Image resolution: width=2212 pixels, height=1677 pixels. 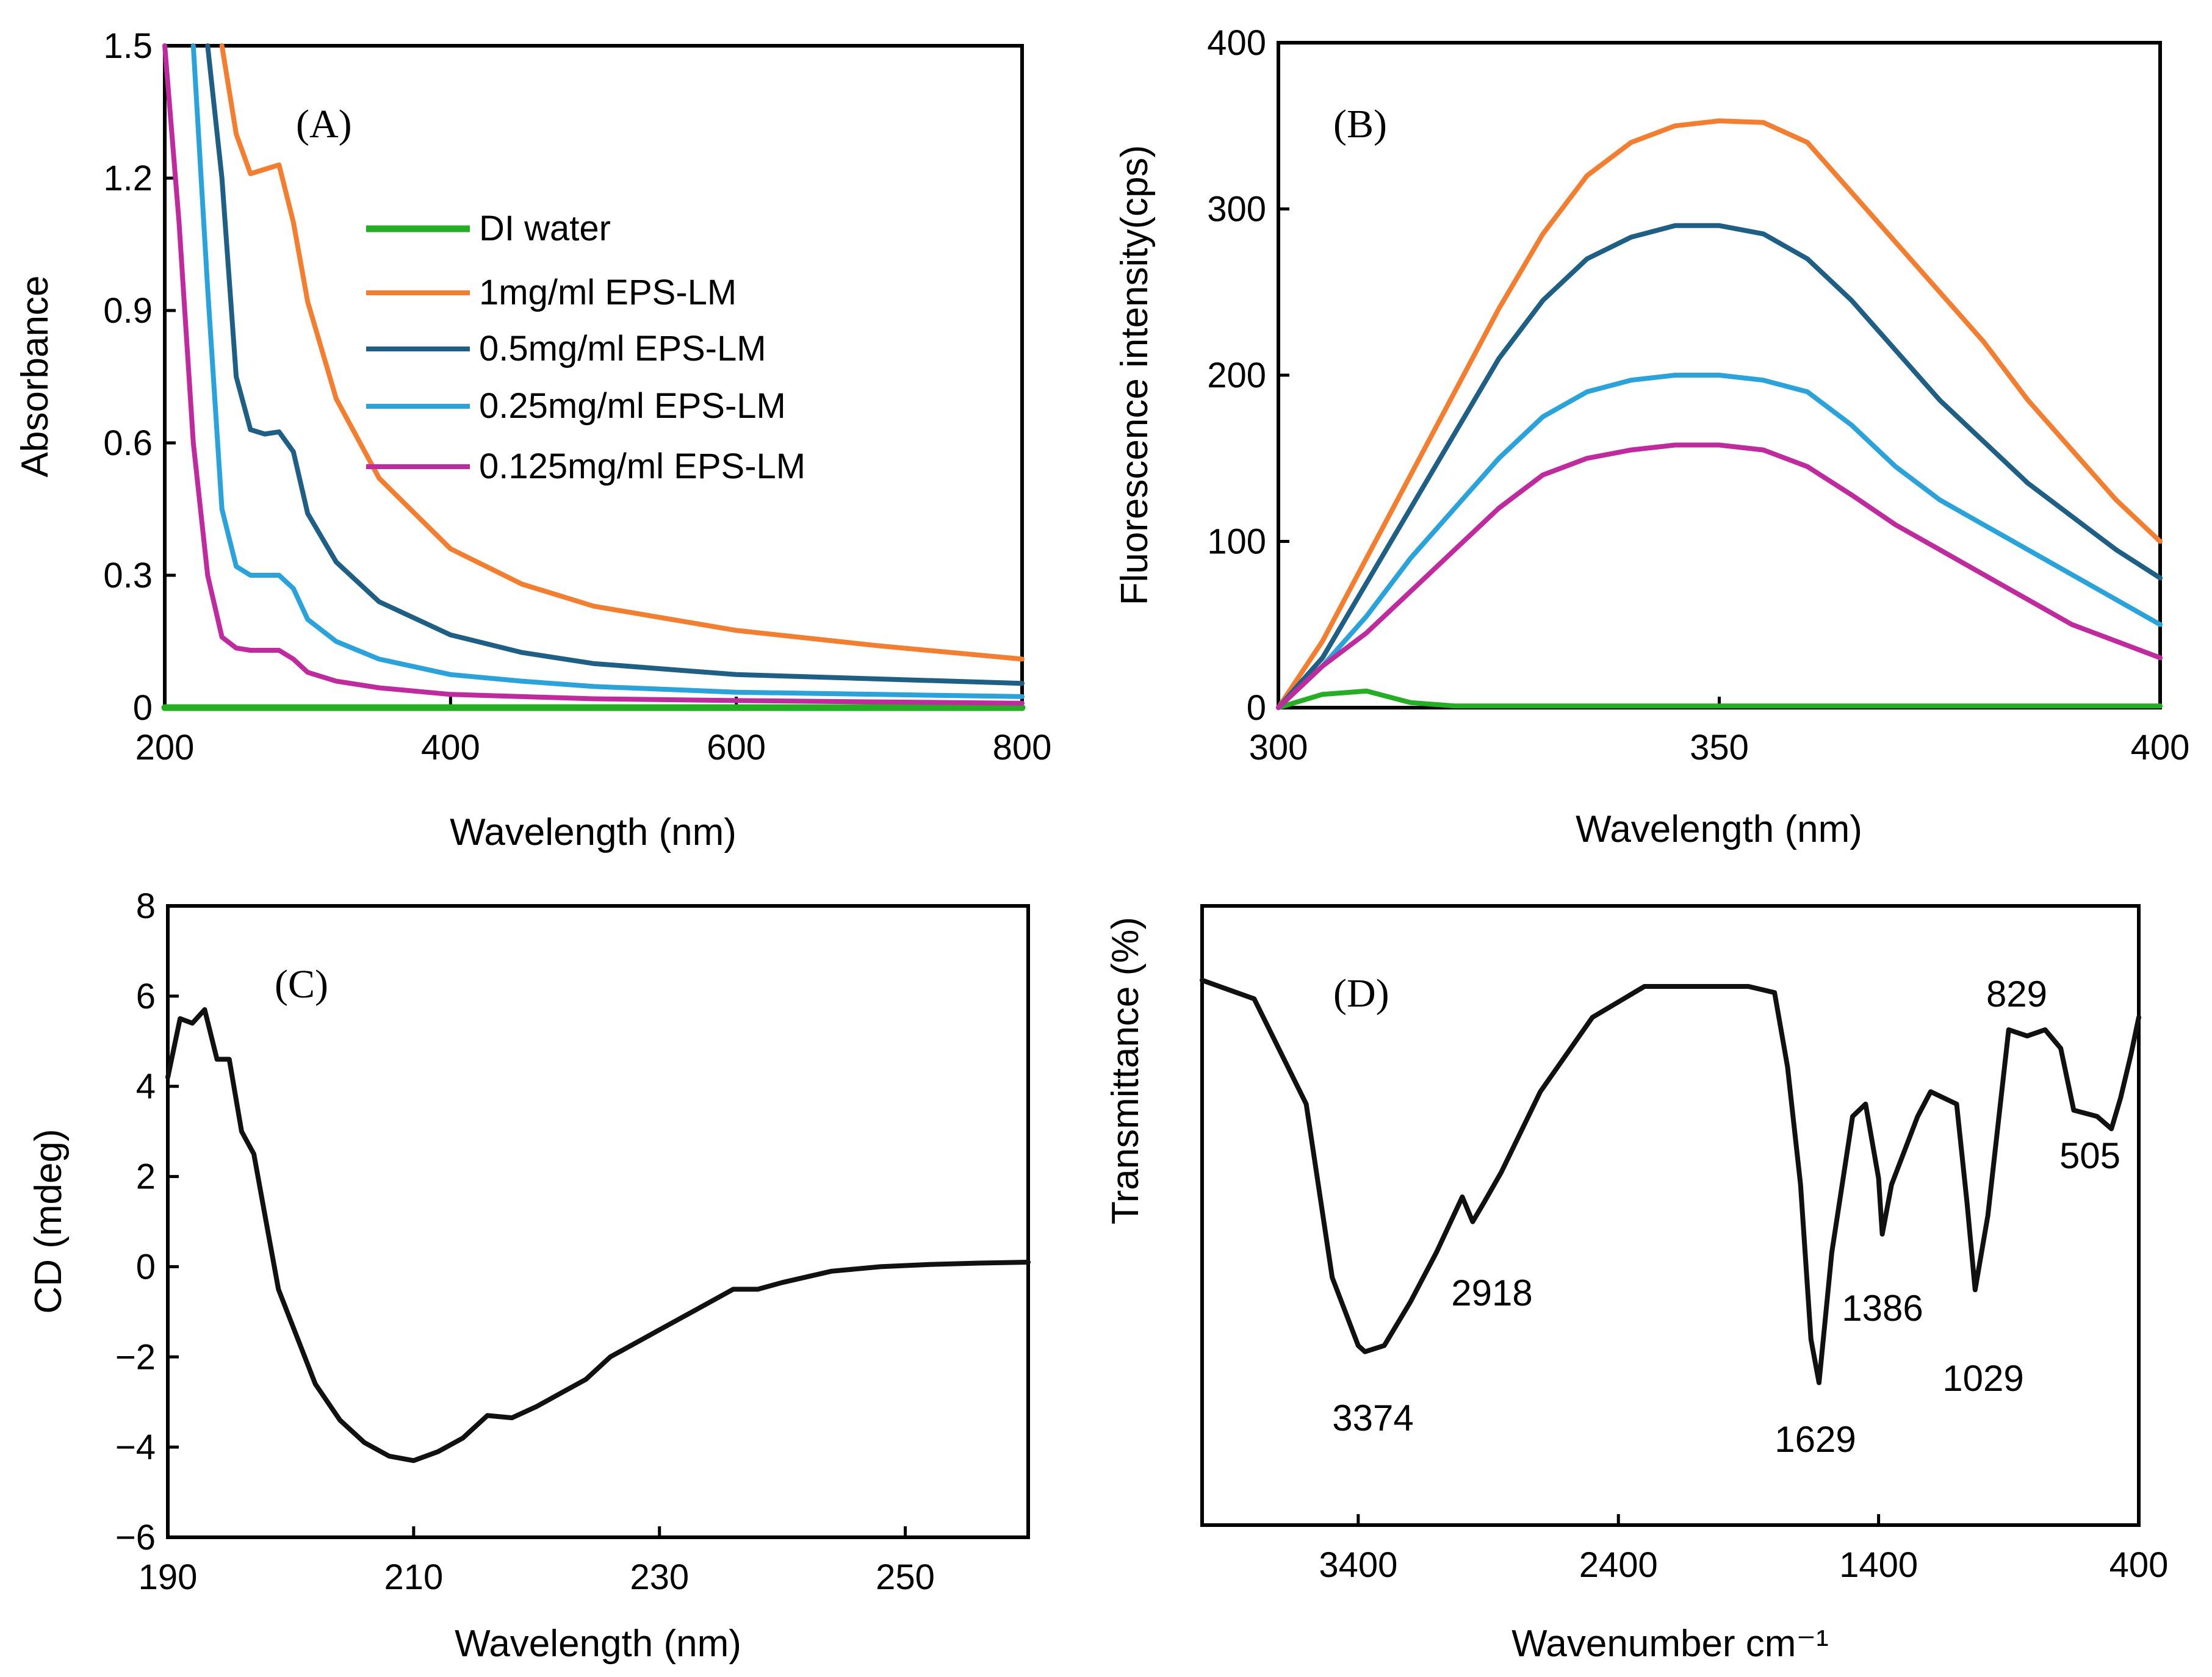 I want to click on panel-b-series-line-0-25mg-ml-eps-lm, so click(x=1719, y=541).